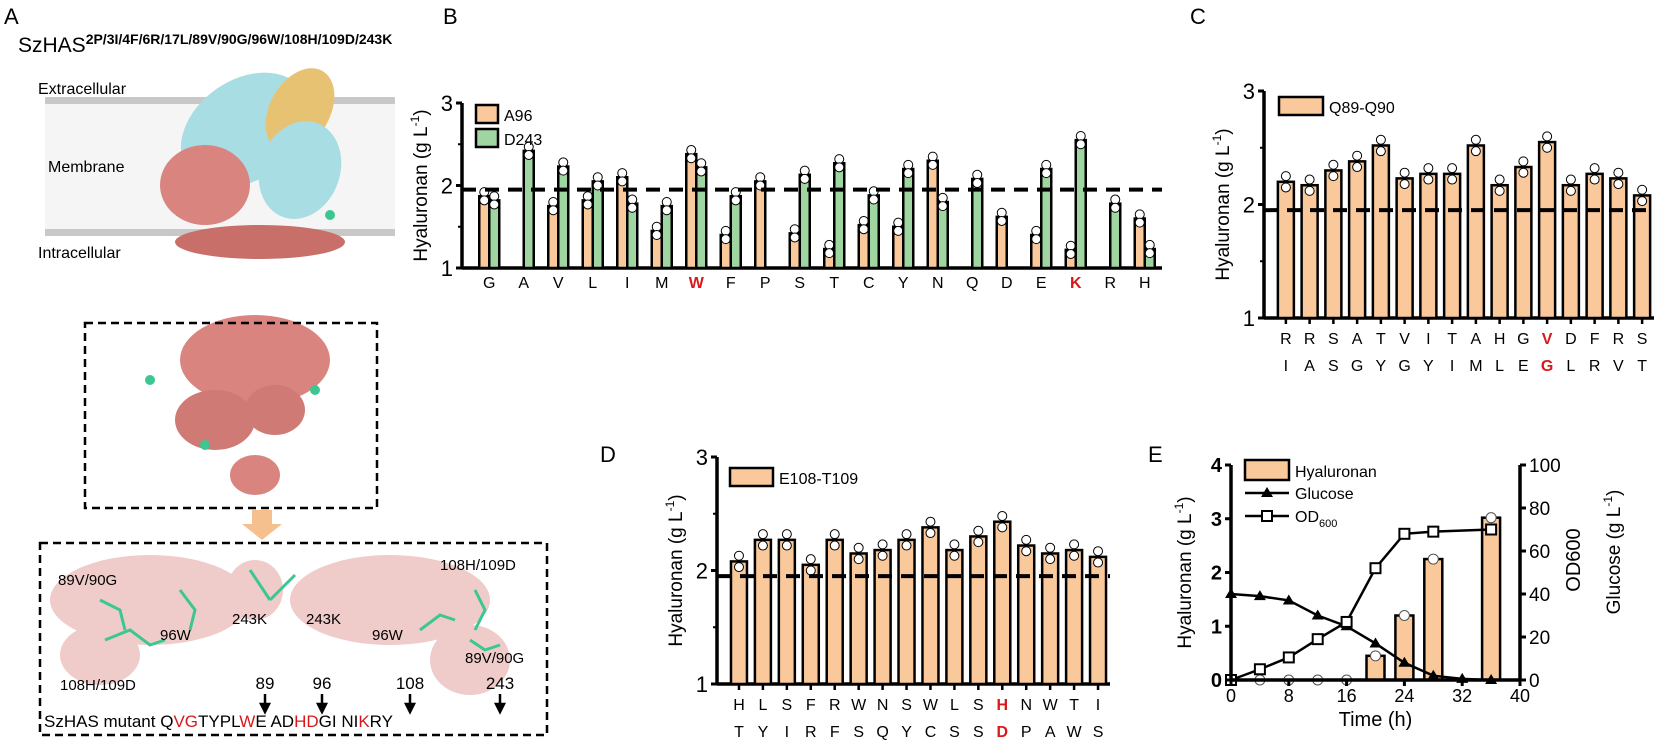  I want to click on y-tick-label: 4, so click(1217, 466).